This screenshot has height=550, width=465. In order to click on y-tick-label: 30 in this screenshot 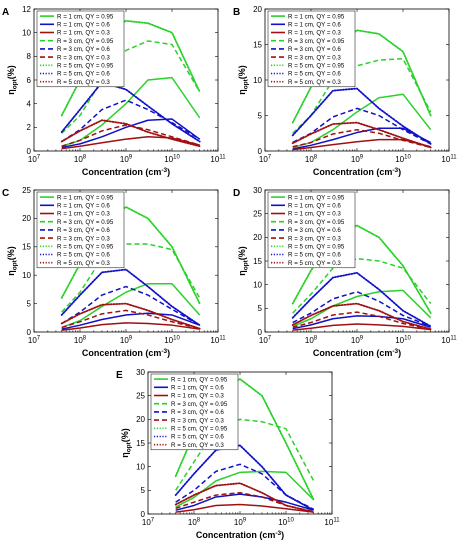, I will do `click(140, 372)`.